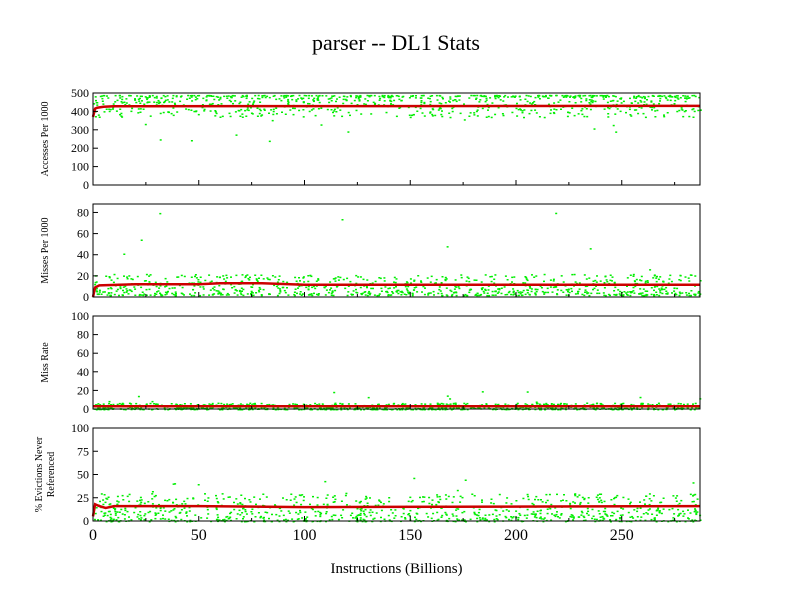  Describe the element at coordinates (86, 185) in the screenshot. I see `y-tick-label: 0` at that location.